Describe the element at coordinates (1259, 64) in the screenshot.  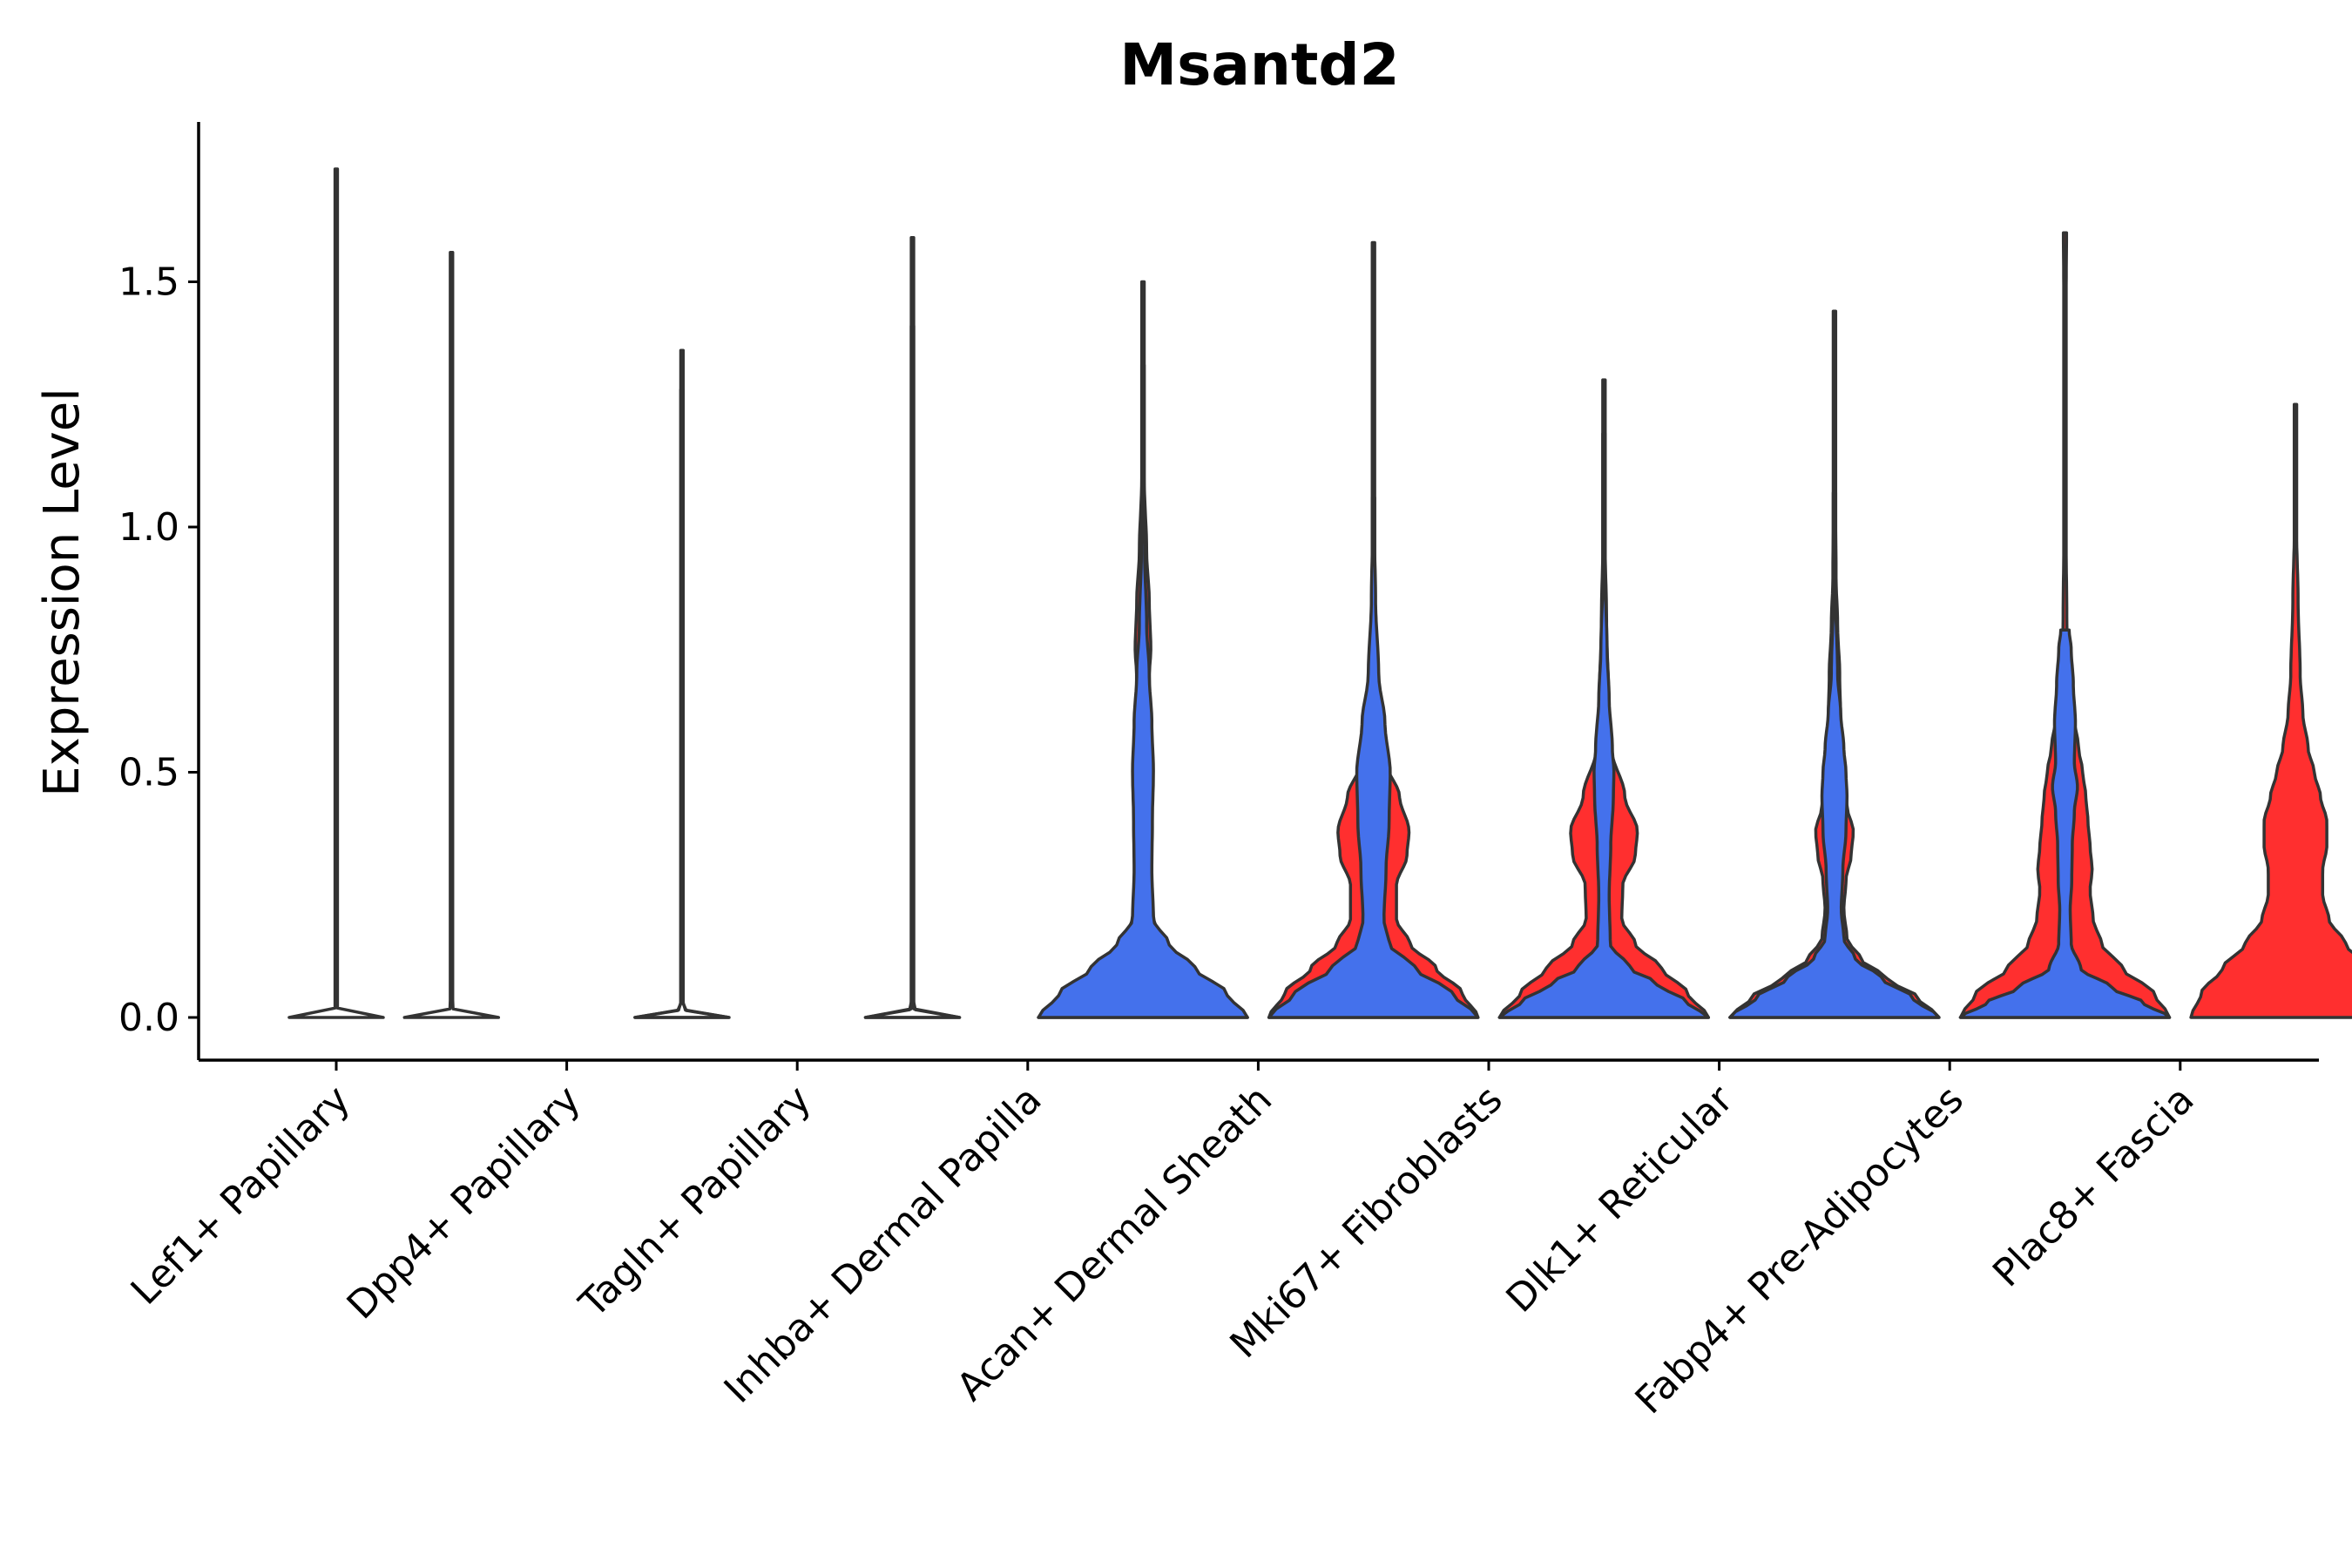
I see `chart-title: Msantd2` at that location.